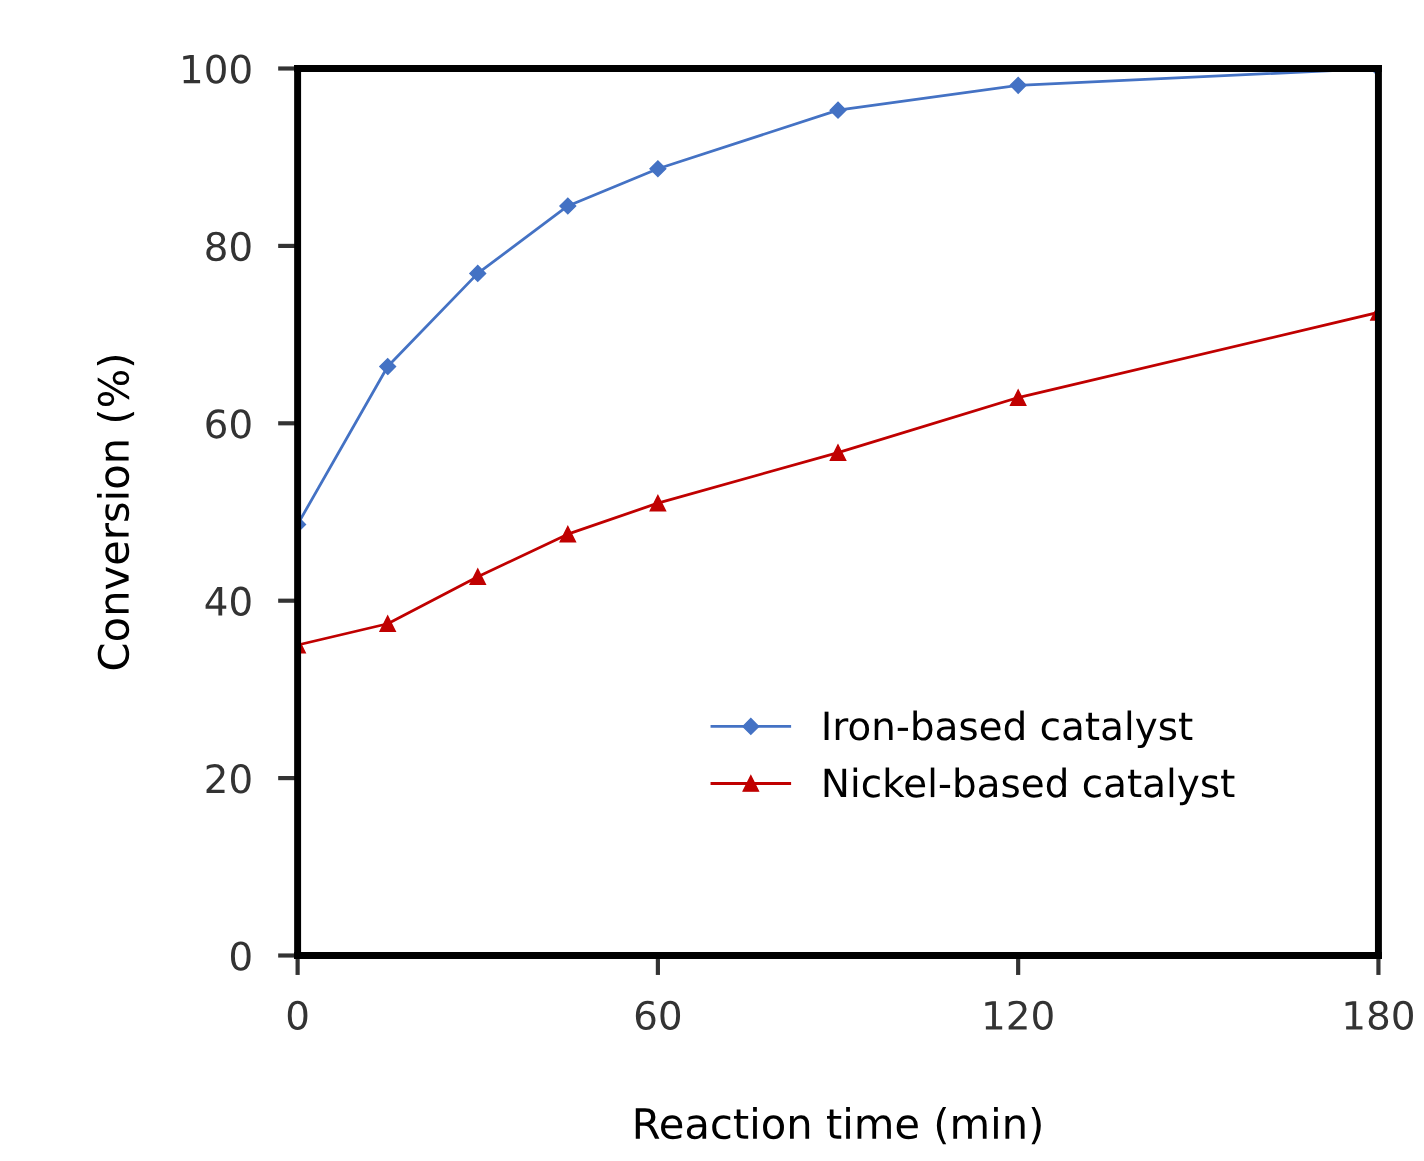  I want to click on y-tick-label: 40, so click(228, 601).